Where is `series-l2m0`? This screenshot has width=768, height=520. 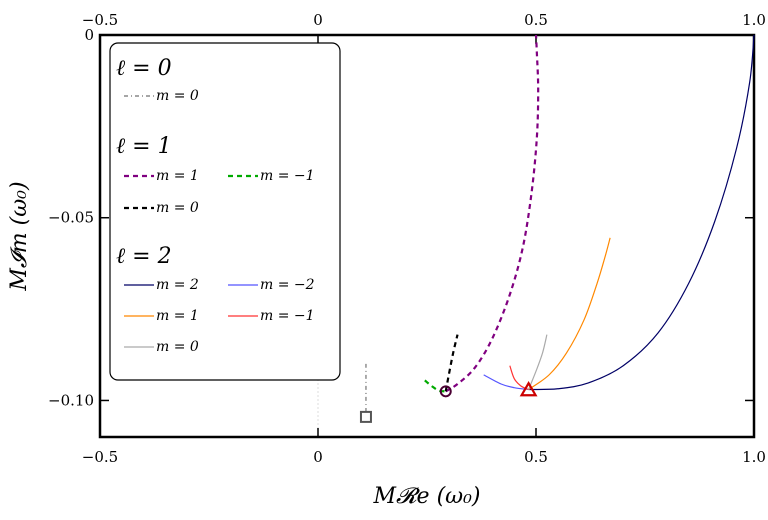 series-l2m0 is located at coordinates (538, 362).